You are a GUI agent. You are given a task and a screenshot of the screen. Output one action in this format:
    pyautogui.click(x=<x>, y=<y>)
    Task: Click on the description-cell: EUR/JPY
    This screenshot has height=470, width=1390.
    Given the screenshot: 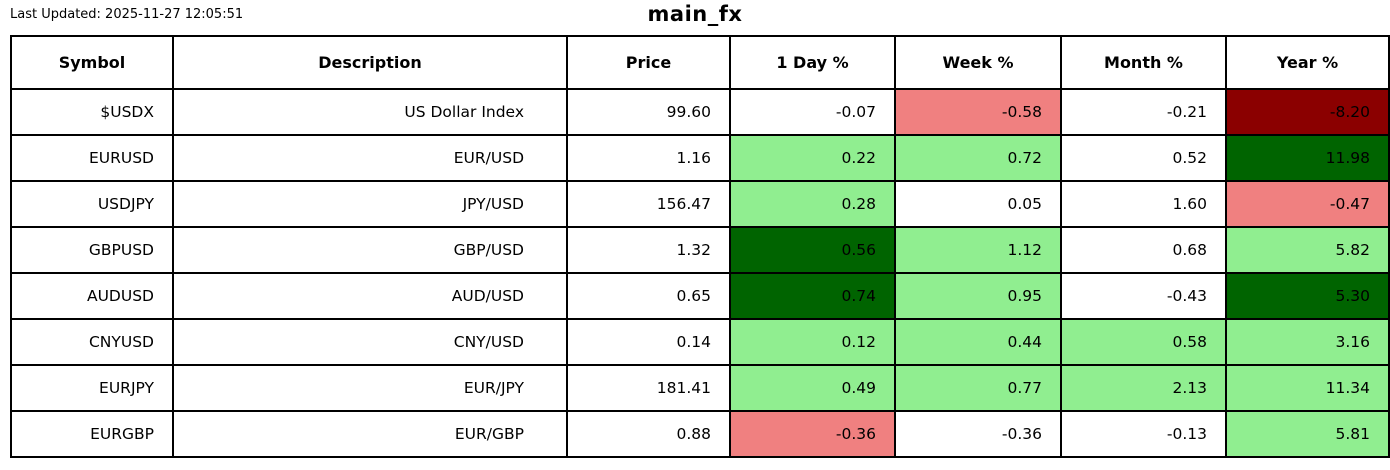 What is the action you would take?
    pyautogui.click(x=370, y=388)
    